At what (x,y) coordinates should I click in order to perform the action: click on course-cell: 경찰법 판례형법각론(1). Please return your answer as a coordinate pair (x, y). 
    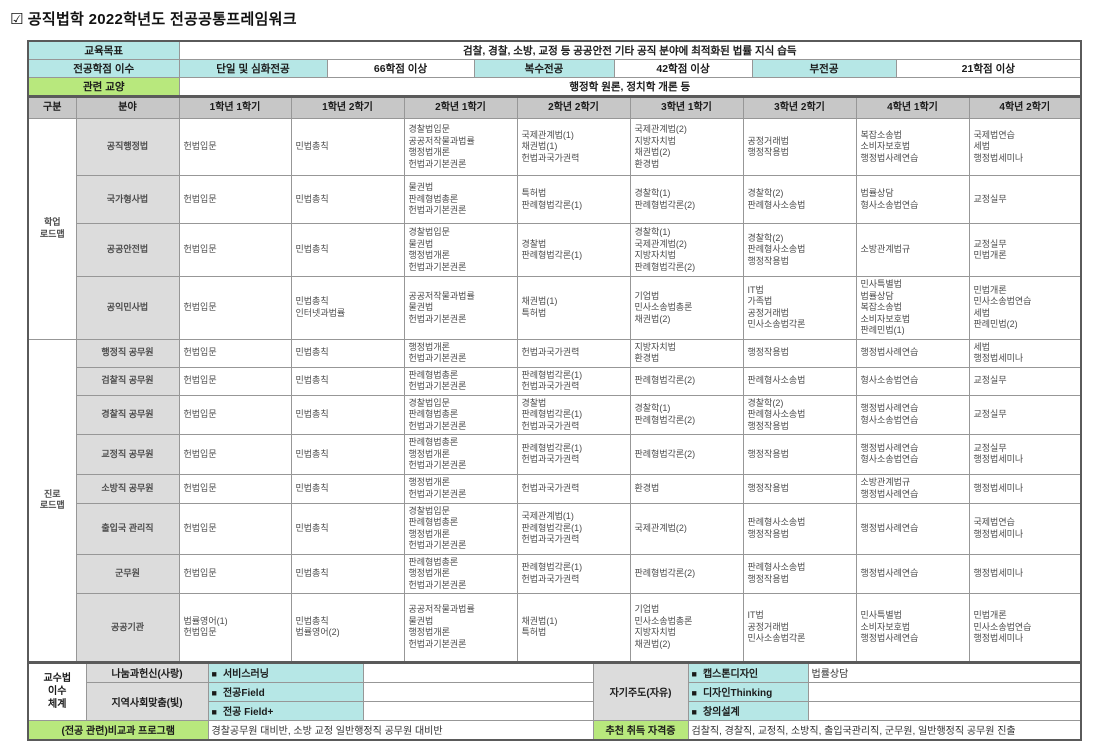
    Looking at the image, I should click on (573, 250).